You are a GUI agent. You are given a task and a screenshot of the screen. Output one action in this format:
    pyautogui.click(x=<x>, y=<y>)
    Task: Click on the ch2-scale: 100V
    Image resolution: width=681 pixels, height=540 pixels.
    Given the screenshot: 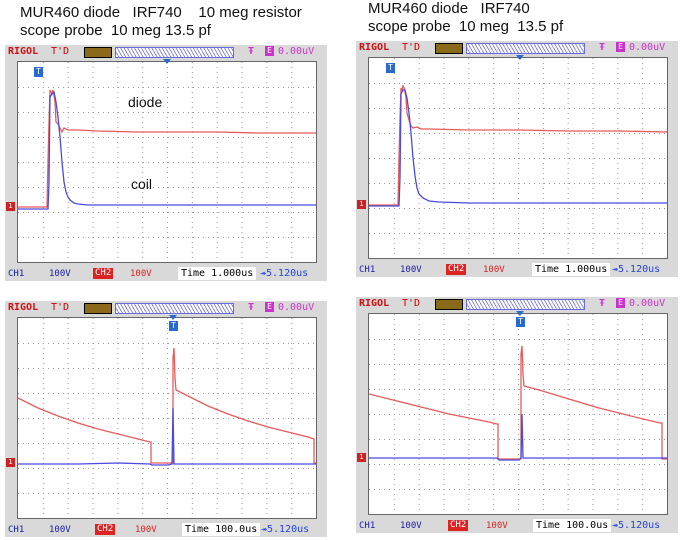 What is the action you would take?
    pyautogui.click(x=146, y=530)
    